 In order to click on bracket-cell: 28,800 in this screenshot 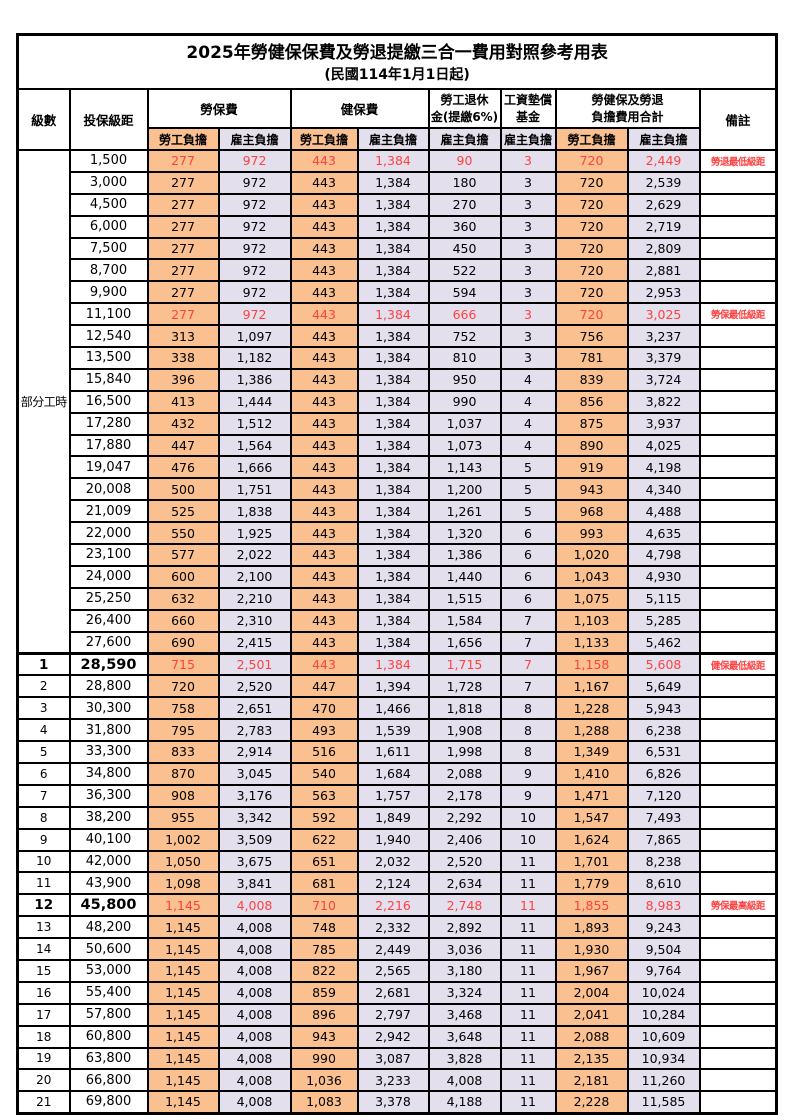, I will do `click(108, 686)`.